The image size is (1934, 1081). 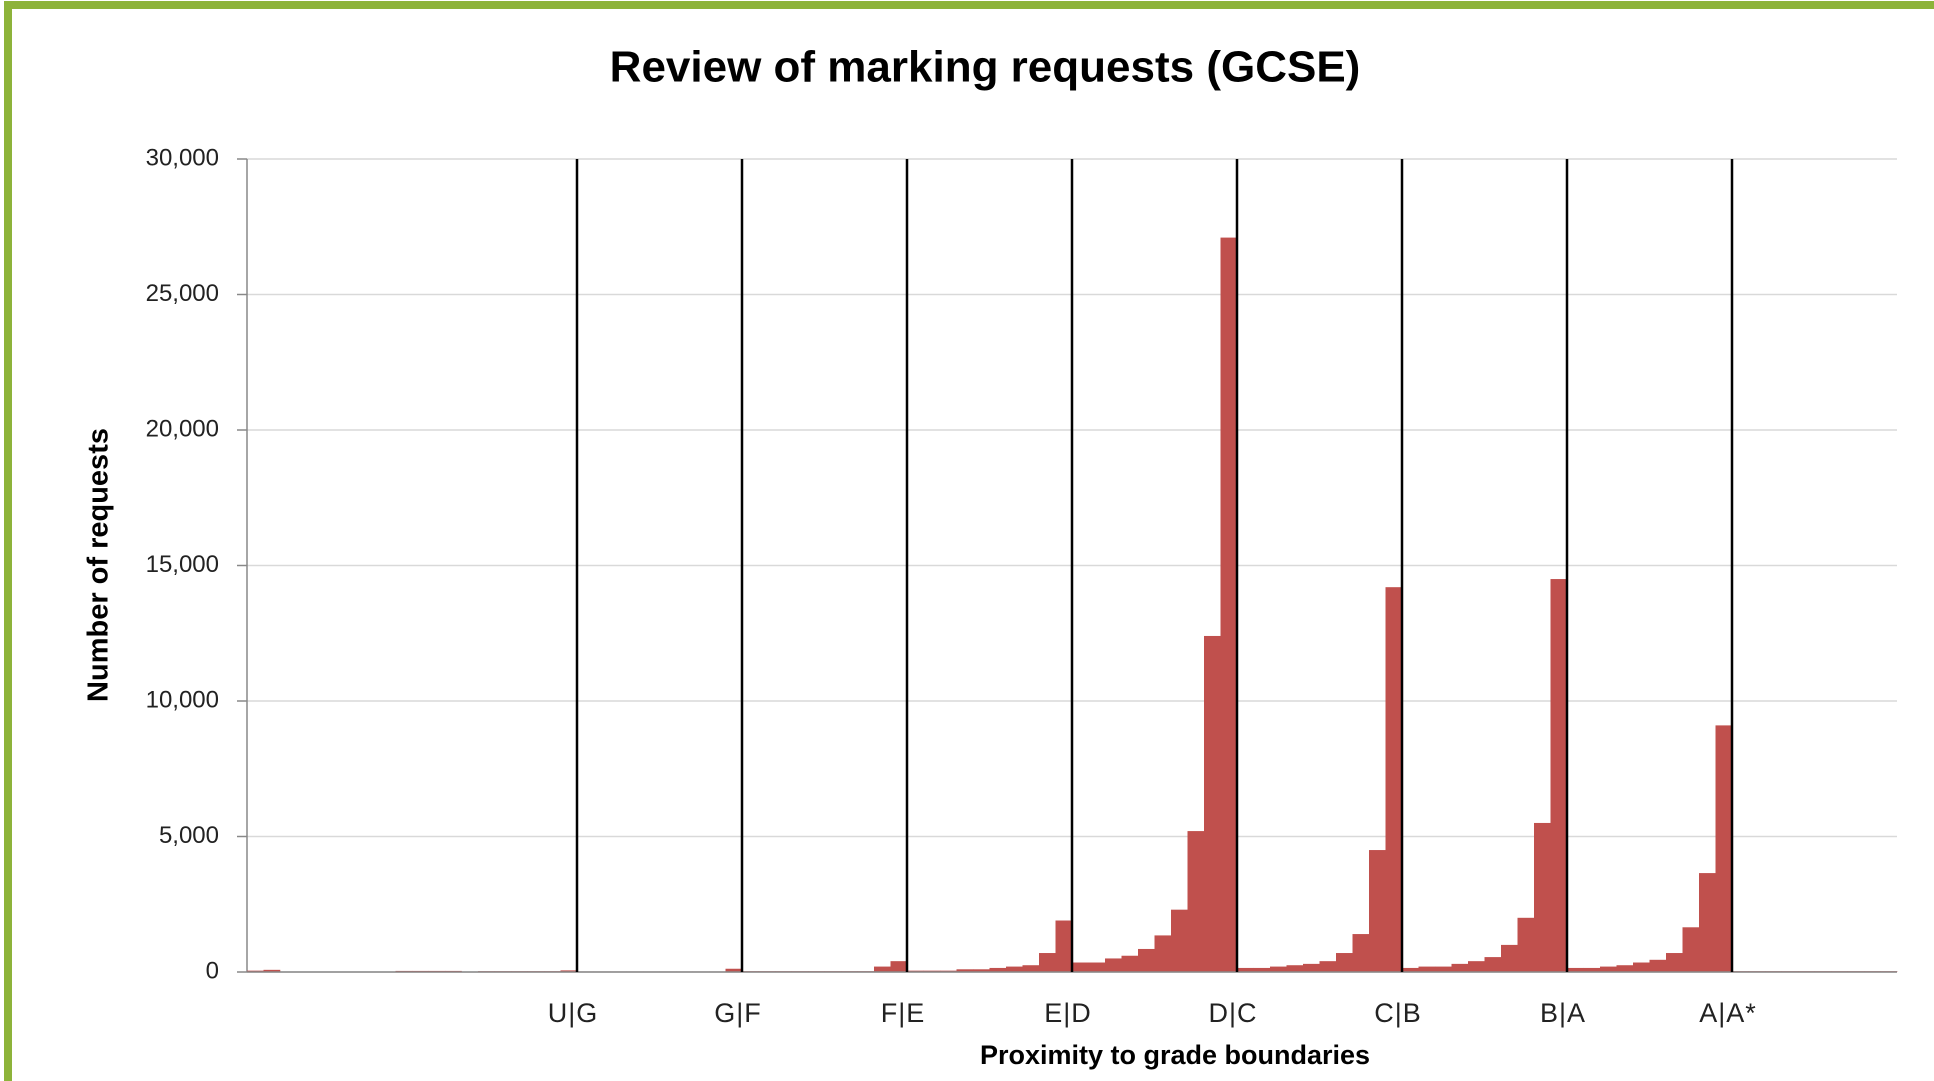 What do you see at coordinates (573, 1013) in the screenshot?
I see `boundary-label: U|G` at bounding box center [573, 1013].